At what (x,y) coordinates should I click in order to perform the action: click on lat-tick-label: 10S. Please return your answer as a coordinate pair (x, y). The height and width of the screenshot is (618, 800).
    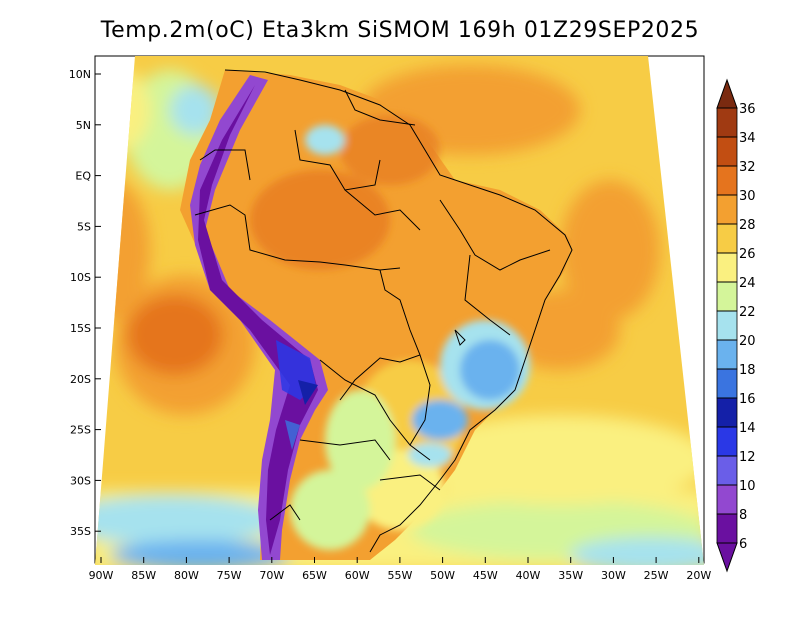
    Looking at the image, I should click on (80, 277).